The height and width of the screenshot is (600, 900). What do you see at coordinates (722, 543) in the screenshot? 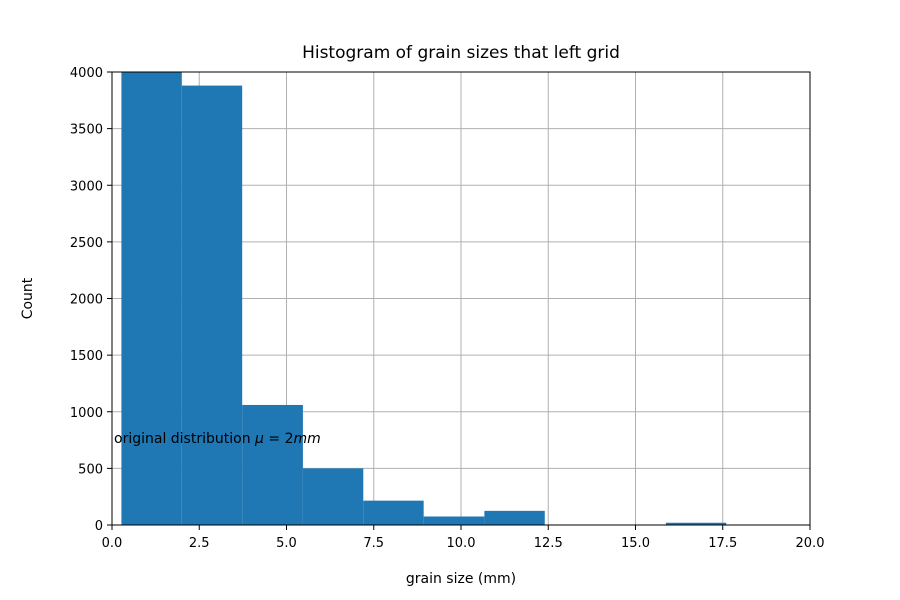
I see `x-tick-label: 17.5` at bounding box center [722, 543].